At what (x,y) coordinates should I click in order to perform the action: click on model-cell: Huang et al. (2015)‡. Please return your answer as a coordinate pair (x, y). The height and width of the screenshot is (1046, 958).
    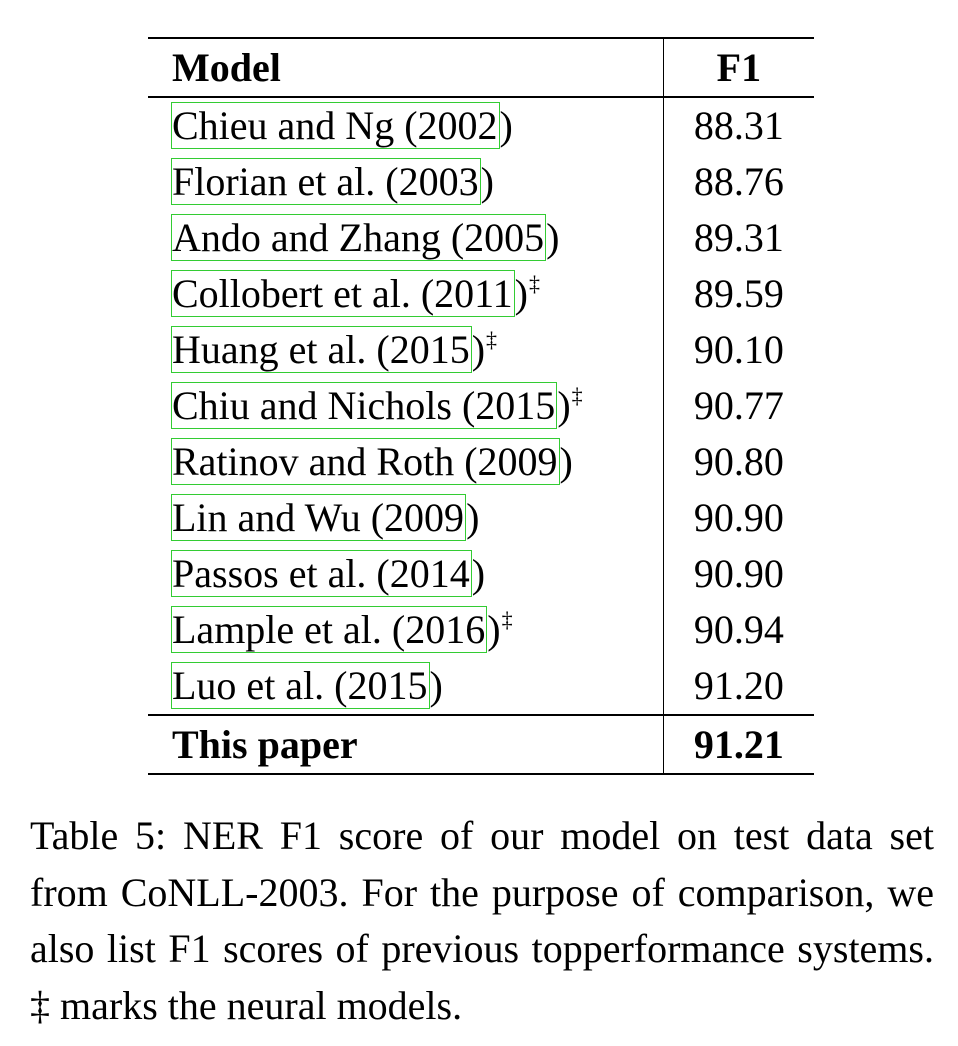
    Looking at the image, I should click on (406, 350).